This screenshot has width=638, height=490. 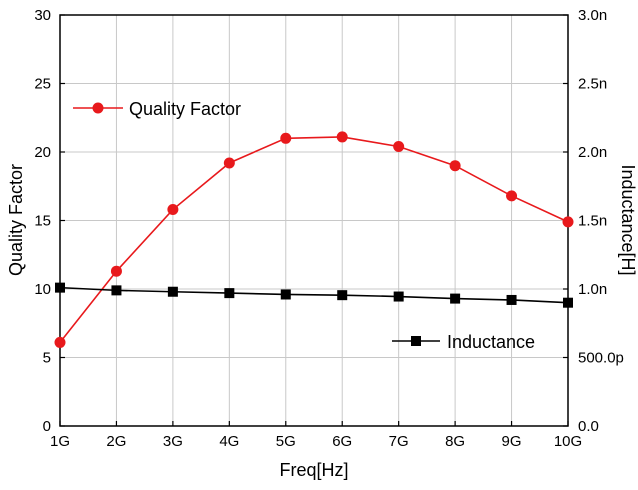 What do you see at coordinates (286, 441) in the screenshot?
I see `x-tick-label: 5G` at bounding box center [286, 441].